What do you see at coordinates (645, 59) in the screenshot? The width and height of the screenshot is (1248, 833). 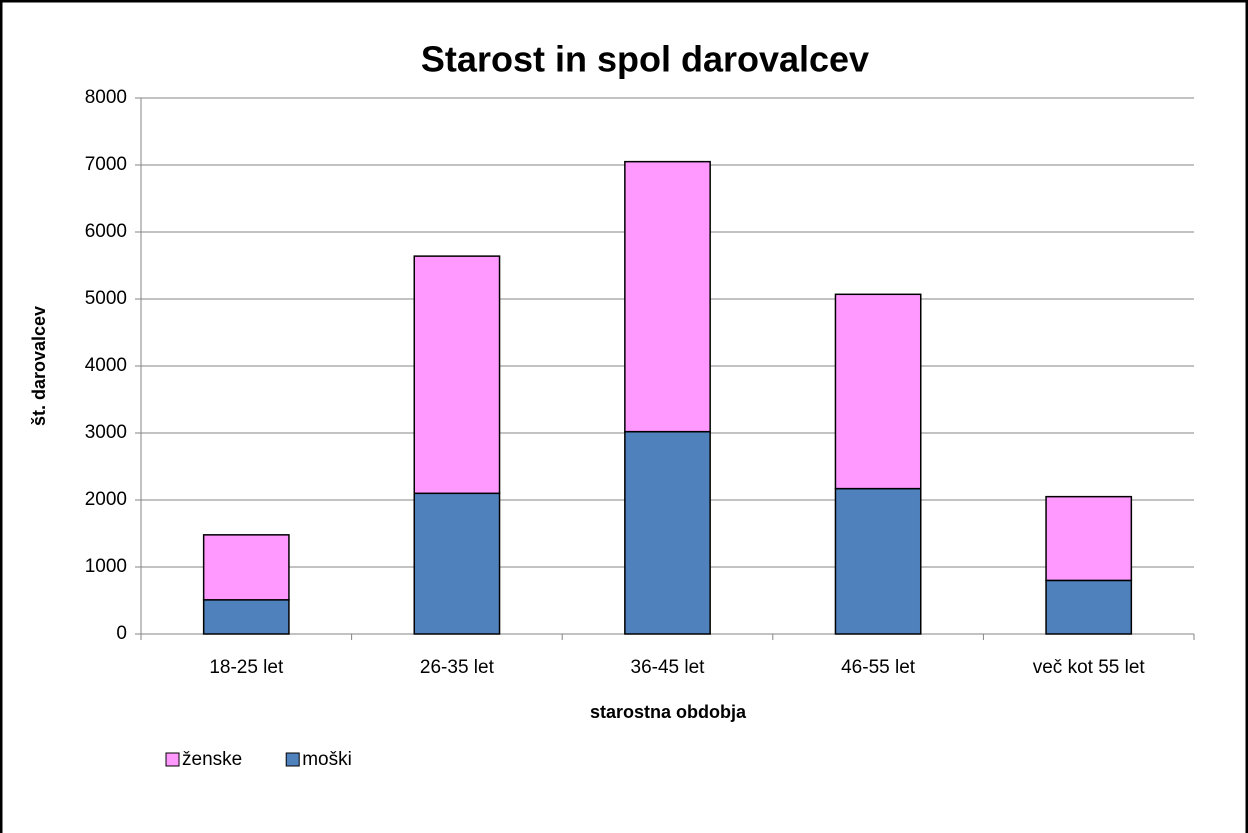 I see `chart-title: Starost in spol darovalcev` at bounding box center [645, 59].